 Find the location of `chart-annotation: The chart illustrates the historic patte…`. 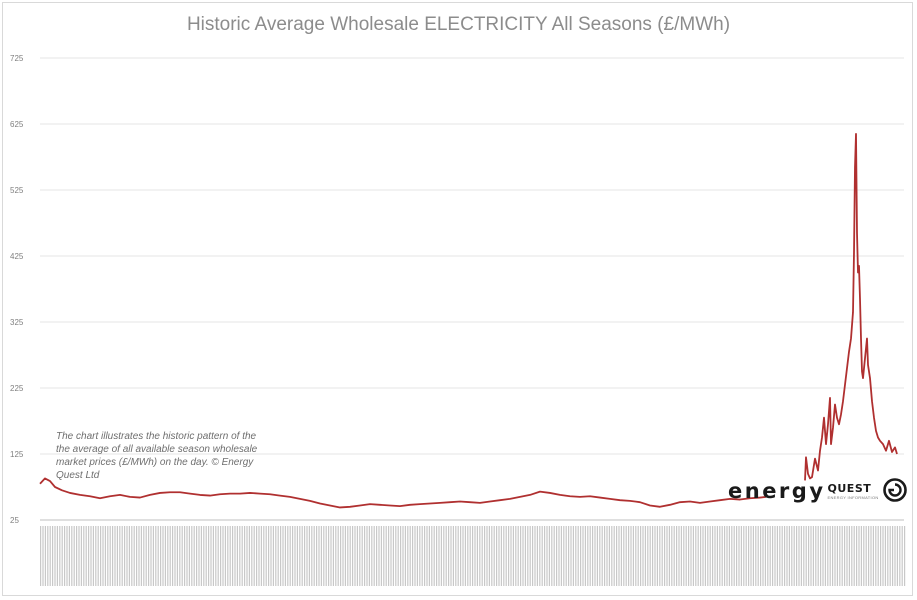

chart-annotation: The chart illustrates the historic patte… is located at coordinates (157, 456).